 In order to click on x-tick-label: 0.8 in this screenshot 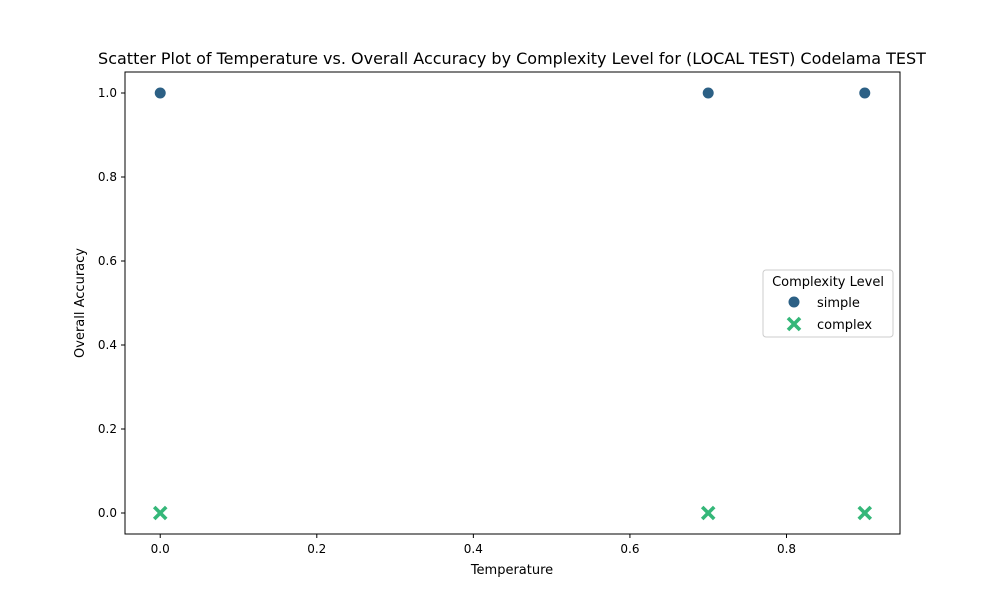, I will do `click(786, 549)`.